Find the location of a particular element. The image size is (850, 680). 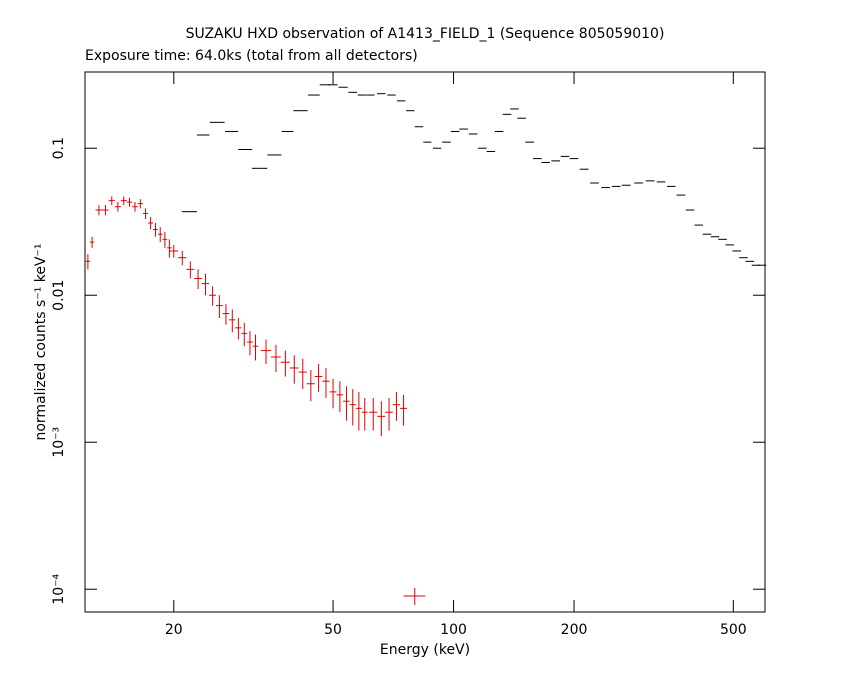

y-tick-label: 10⁻³ is located at coordinates (59, 442).